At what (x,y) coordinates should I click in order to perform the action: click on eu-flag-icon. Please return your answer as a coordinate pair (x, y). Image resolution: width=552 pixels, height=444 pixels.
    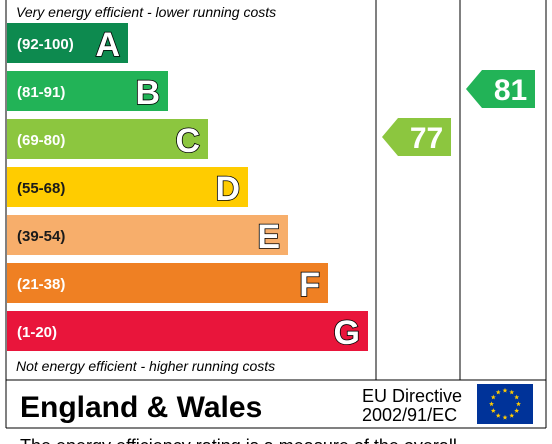
    Looking at the image, I should click on (505, 404).